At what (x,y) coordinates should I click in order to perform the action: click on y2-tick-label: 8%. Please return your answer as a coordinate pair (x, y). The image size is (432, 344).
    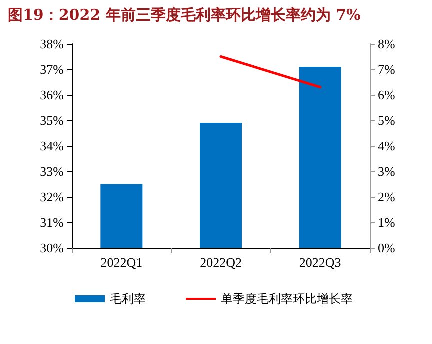
    Looking at the image, I should click on (387, 44).